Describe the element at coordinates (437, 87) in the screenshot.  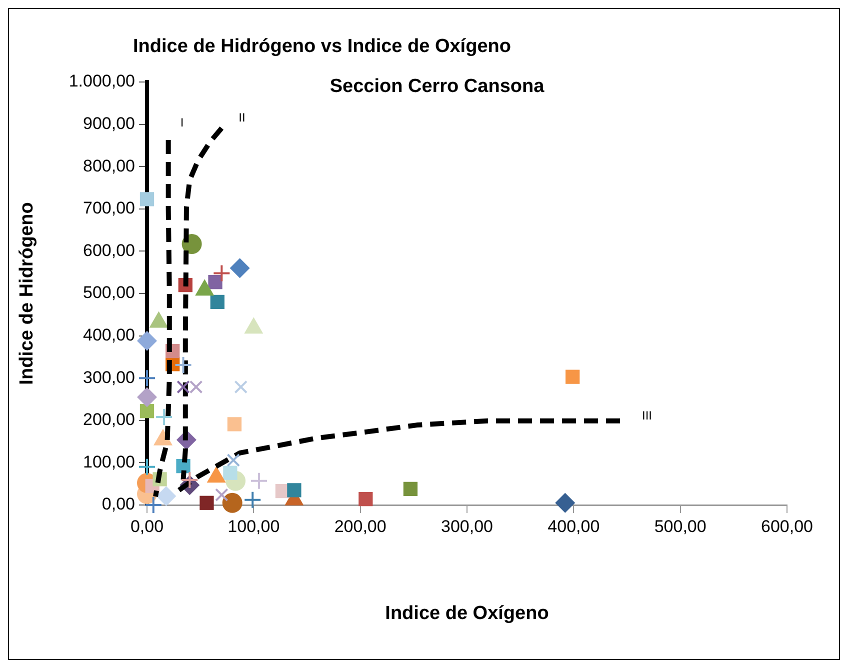
I see `chart-subtitle: Seccion Cerro Cansona` at that location.